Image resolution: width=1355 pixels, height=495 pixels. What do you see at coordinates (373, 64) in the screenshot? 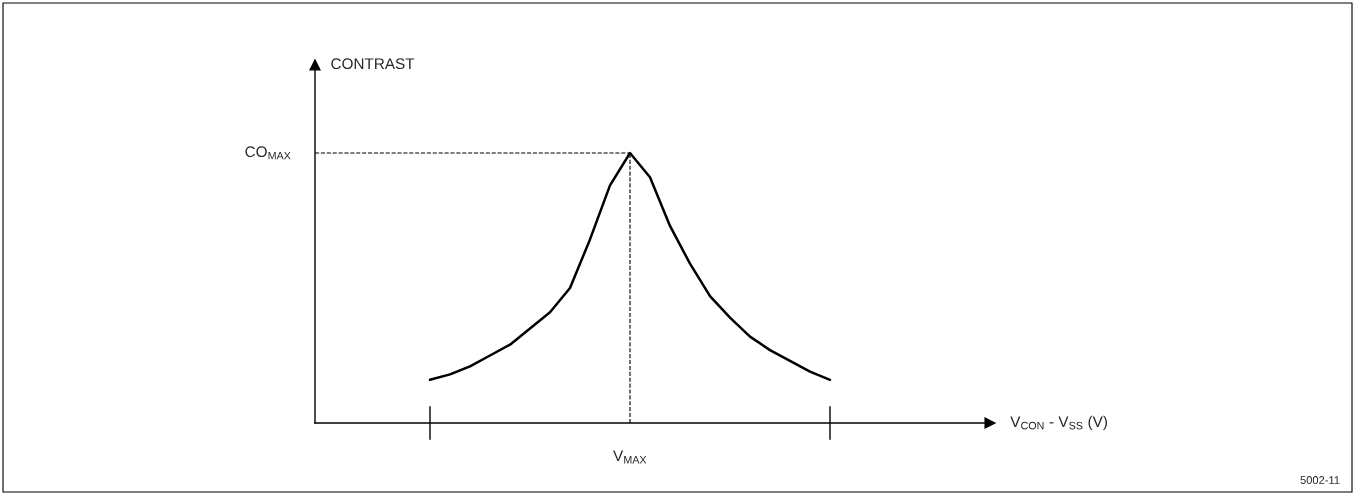
I see `text: CONTRAST` at bounding box center [373, 64].